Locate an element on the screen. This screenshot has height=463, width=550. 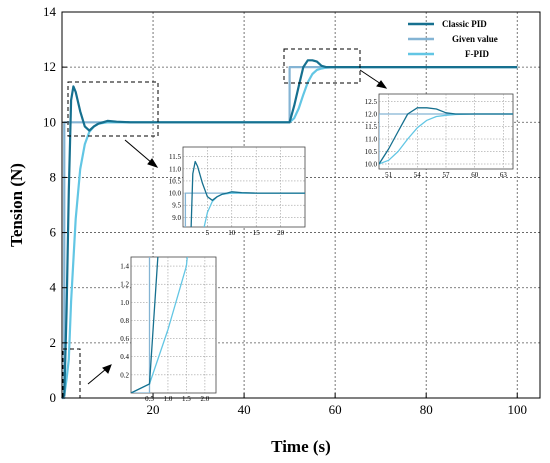
inset-first-step: 5 10 15 20 9.0 9.5 10.0 10.5 11.0 11.5 is located at coordinates (237, 191).